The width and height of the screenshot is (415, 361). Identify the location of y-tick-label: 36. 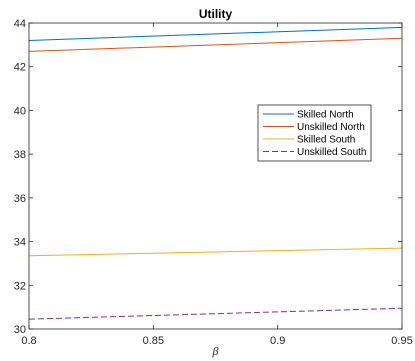
(20, 199).